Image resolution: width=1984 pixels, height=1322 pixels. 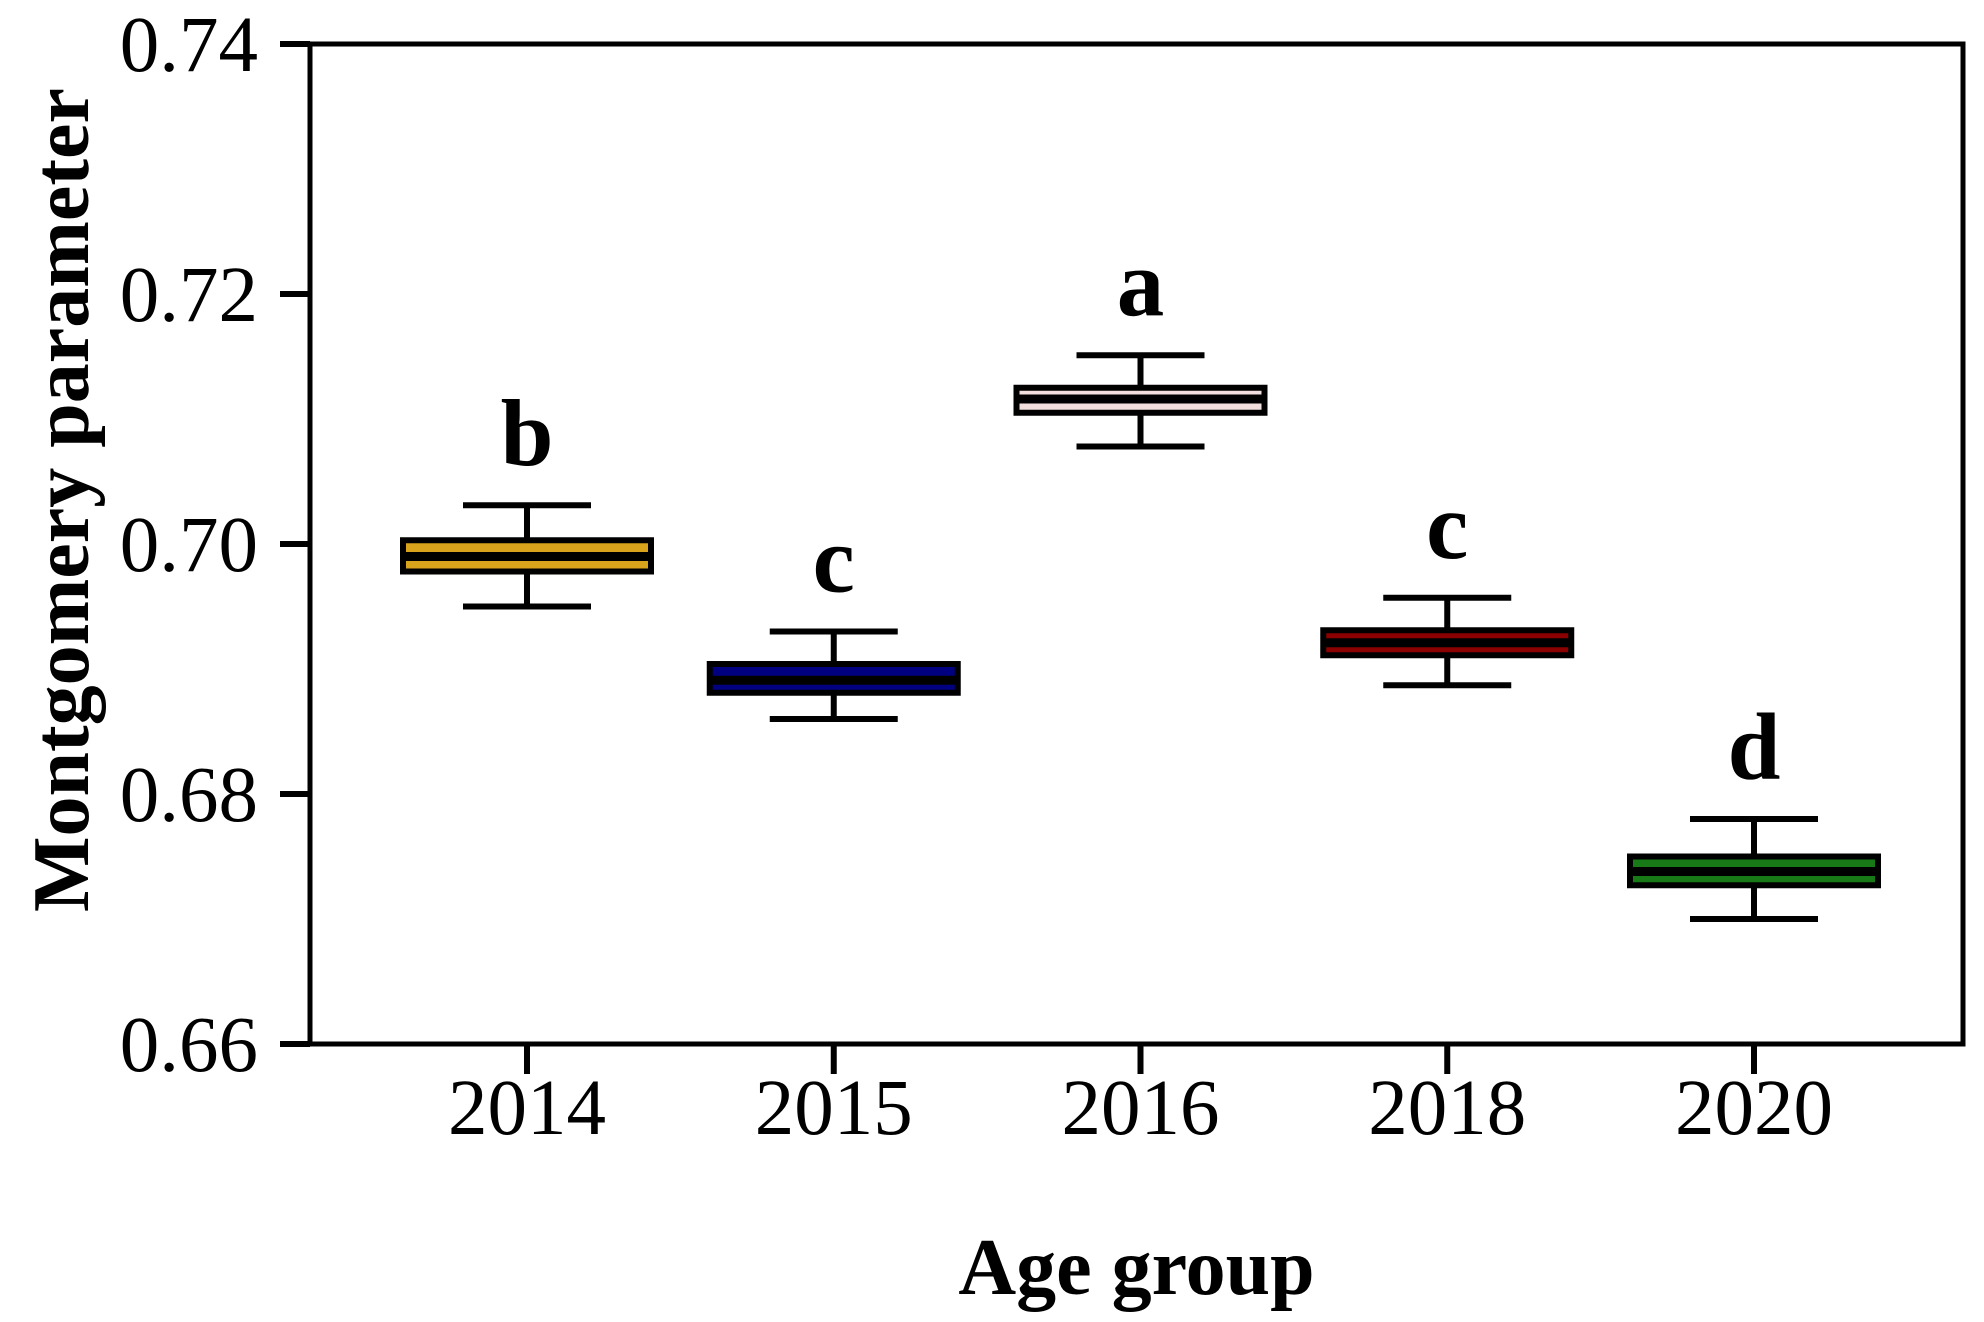 What do you see at coordinates (189, 1045) in the screenshot?
I see `y-tick-label: 0.66` at bounding box center [189, 1045].